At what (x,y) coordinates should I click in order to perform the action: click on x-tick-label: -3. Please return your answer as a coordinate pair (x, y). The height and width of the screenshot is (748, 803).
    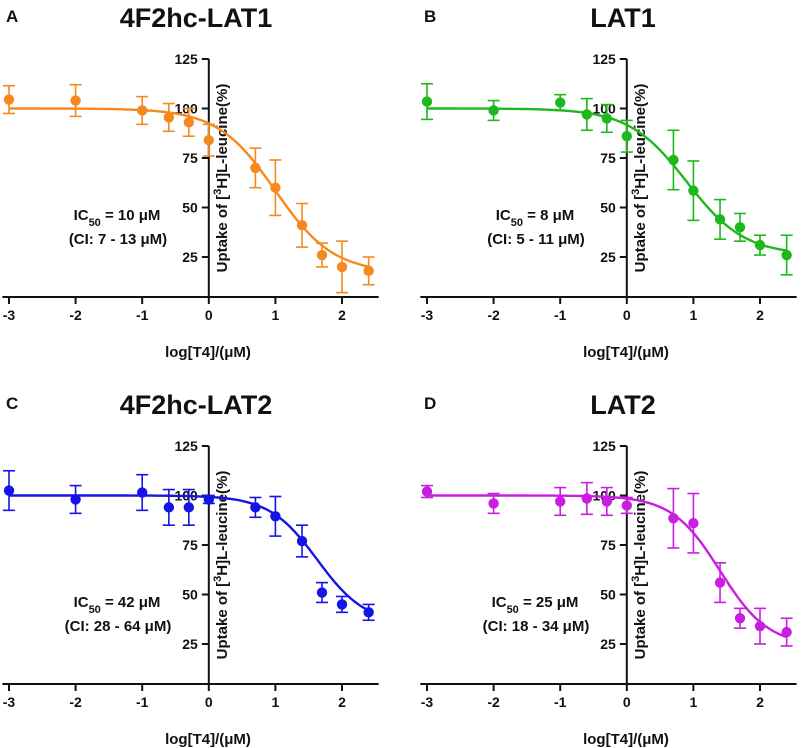
    Looking at the image, I should click on (9, 315).